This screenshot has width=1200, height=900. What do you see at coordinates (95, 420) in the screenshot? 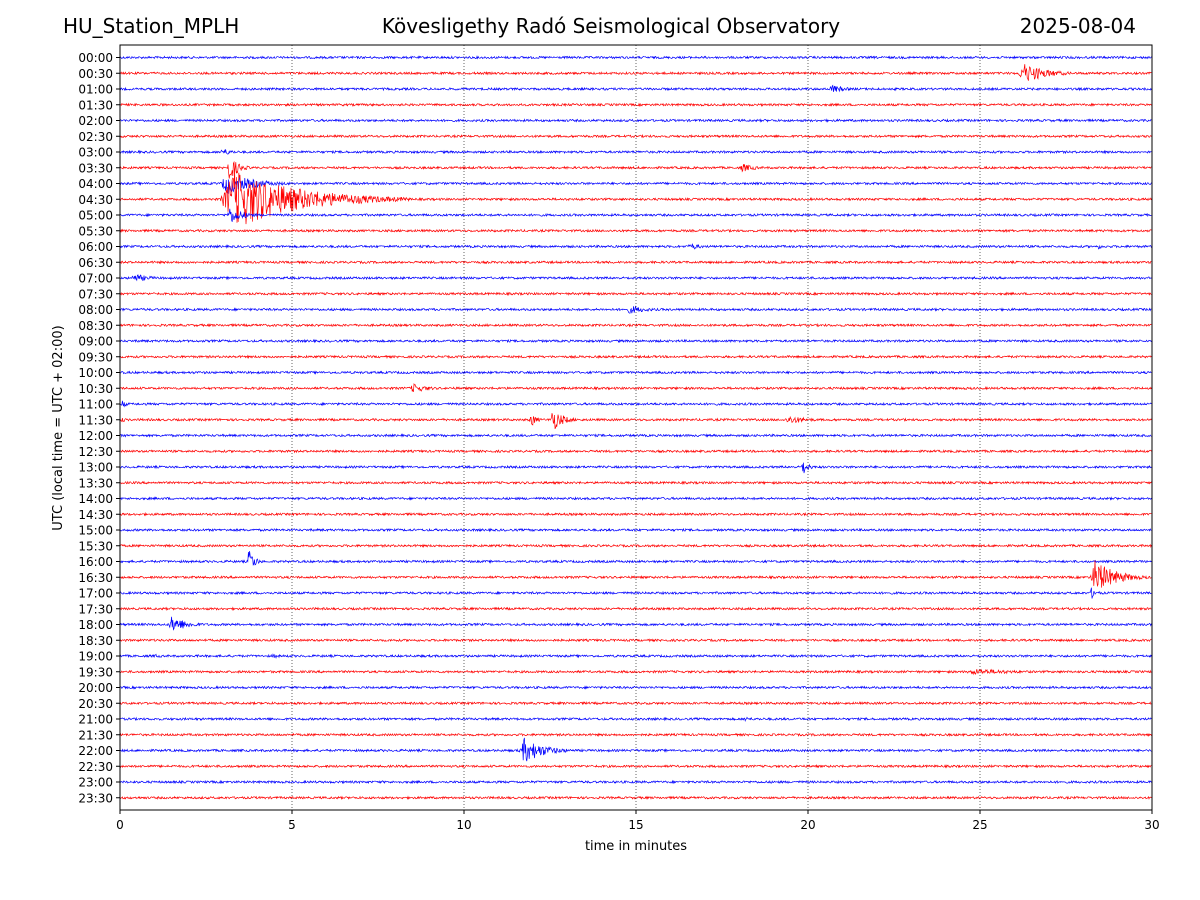
I see `y-tick-label: 11:30` at bounding box center [95, 420].